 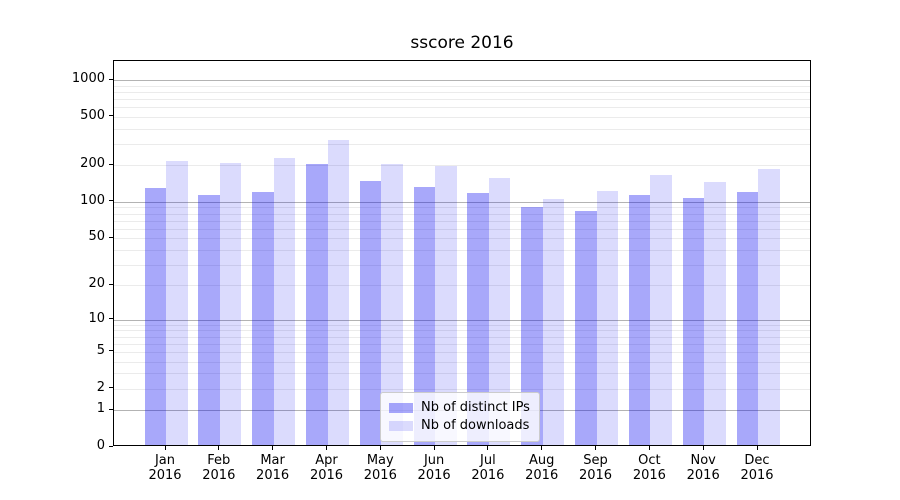 I want to click on bar-downloads-jun, so click(x=446, y=305).